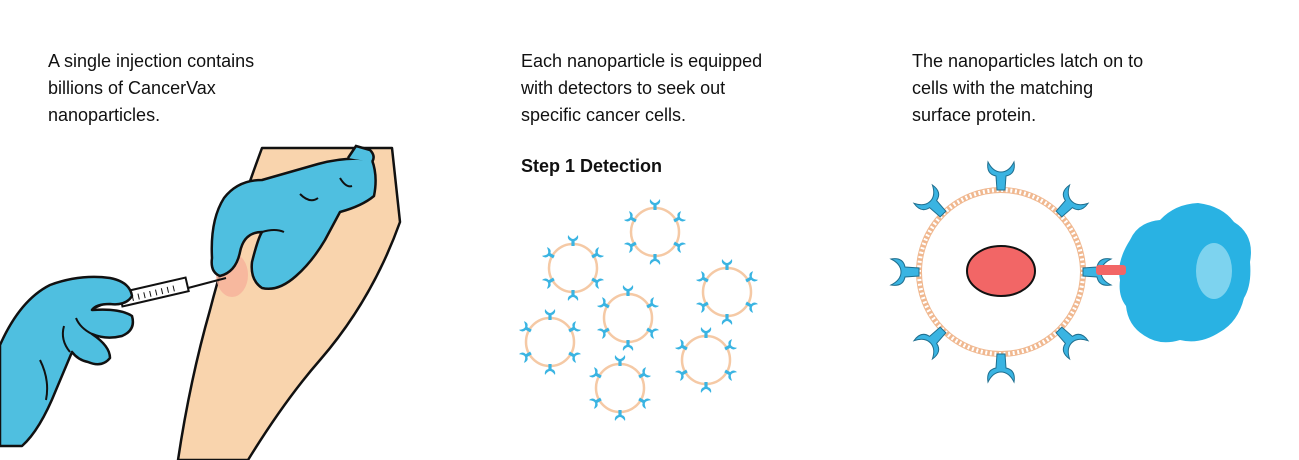 This screenshot has width=1299, height=460. Describe the element at coordinates (1003, 88) in the screenshot. I see `caption-line: cells with the matching` at that location.